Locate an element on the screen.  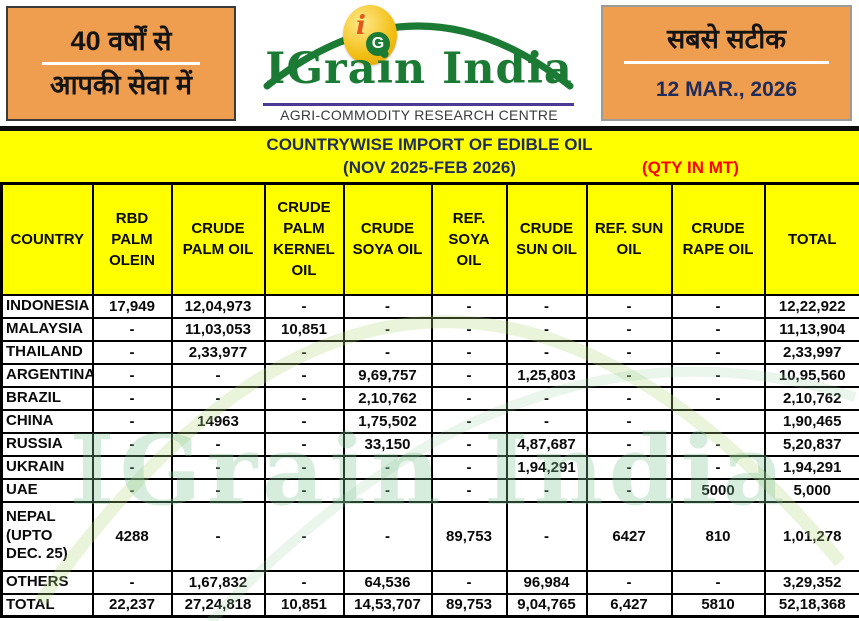
slogan-text: सबसे सटीक is located at coordinates (726, 39).